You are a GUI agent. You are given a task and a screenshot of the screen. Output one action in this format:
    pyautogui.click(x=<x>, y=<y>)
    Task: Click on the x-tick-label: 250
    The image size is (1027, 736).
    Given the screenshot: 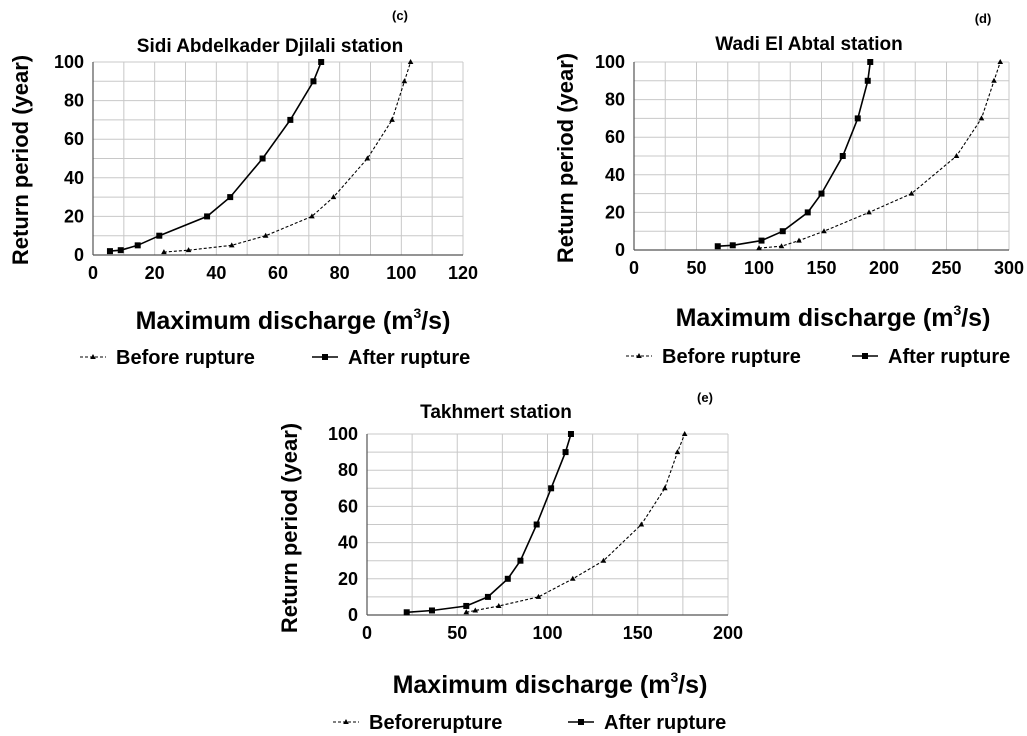 What is the action you would take?
    pyautogui.click(x=946, y=268)
    